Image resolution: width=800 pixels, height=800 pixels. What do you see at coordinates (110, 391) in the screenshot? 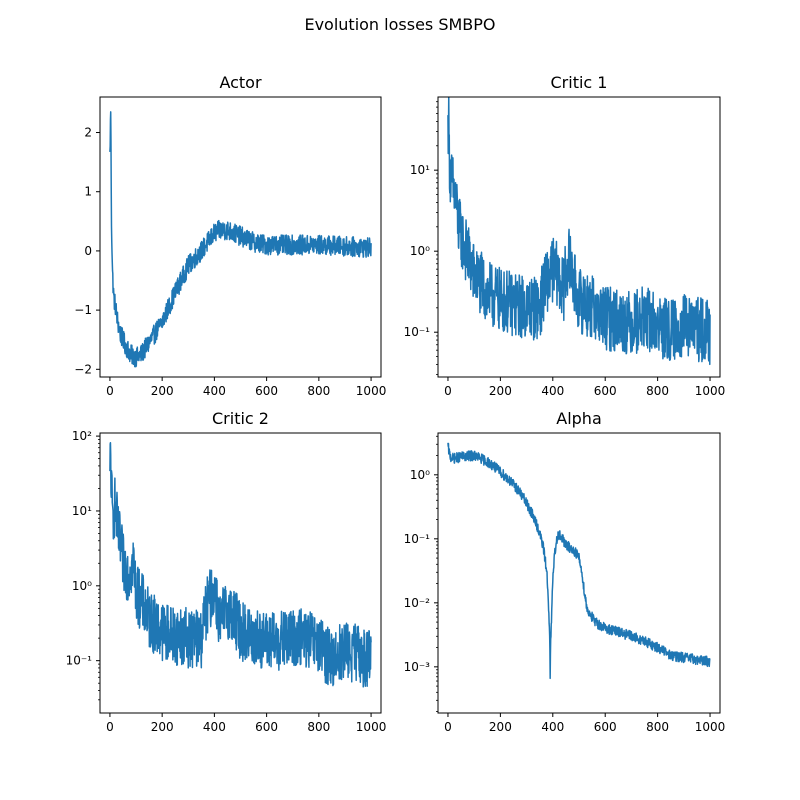
I see `x-tick-label-actor: 0` at bounding box center [110, 391].